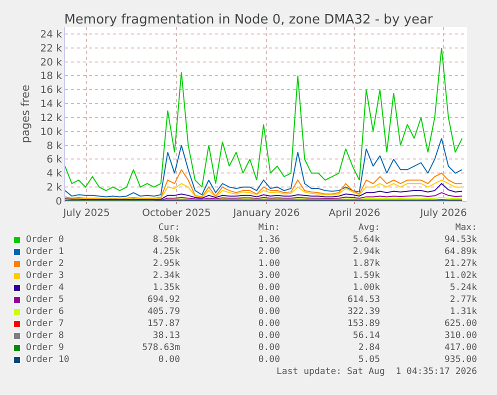  I want to click on text: 1.31k, so click(463, 312).